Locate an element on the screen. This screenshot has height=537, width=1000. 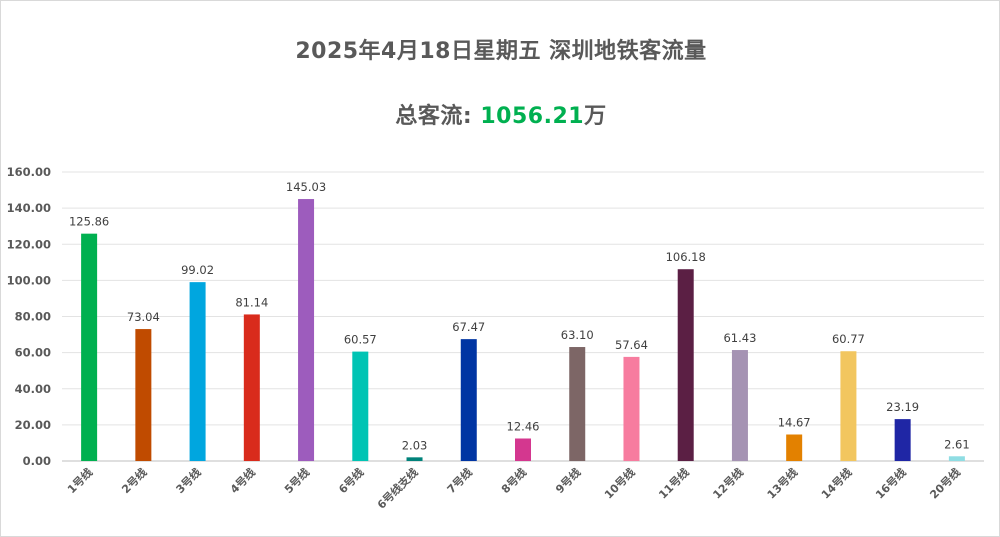
data-label: 99.02 is located at coordinates (197, 270).